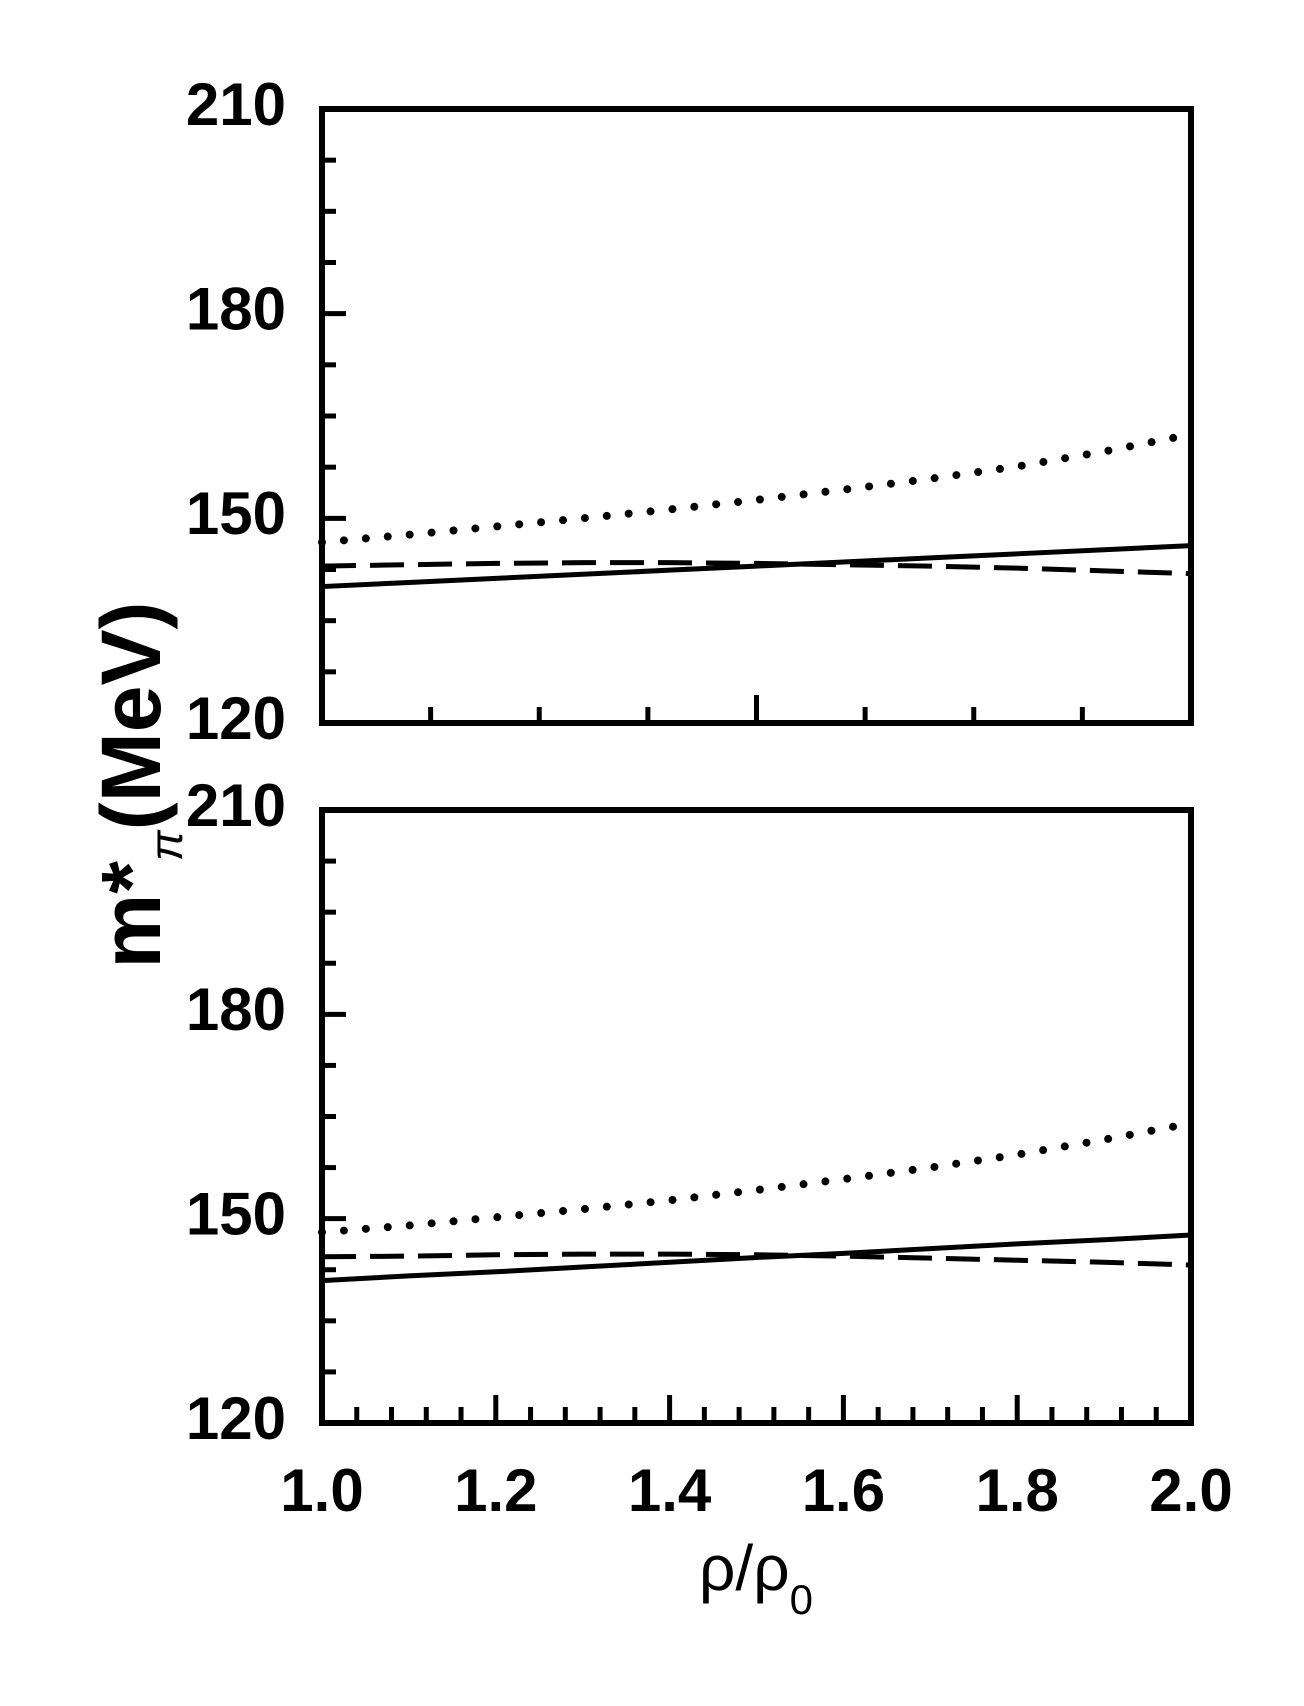 This screenshot has height=1706, width=1304. What do you see at coordinates (131, 915) in the screenshot?
I see `y-label-main: m*` at bounding box center [131, 915].